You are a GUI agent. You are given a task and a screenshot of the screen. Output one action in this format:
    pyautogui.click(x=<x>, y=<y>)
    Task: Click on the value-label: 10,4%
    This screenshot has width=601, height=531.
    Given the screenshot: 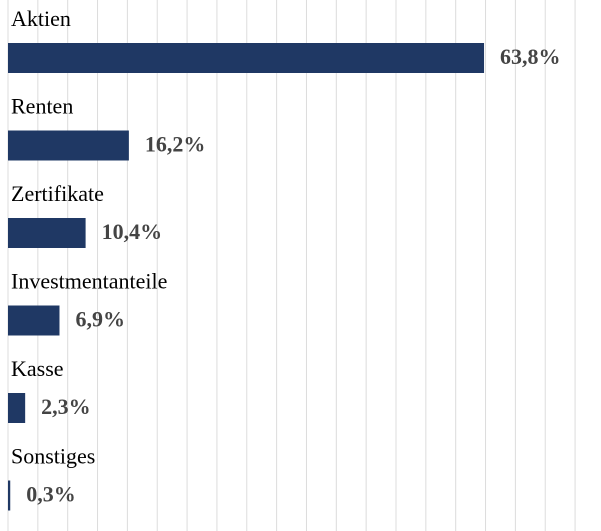 What is the action you would take?
    pyautogui.click(x=132, y=231)
    